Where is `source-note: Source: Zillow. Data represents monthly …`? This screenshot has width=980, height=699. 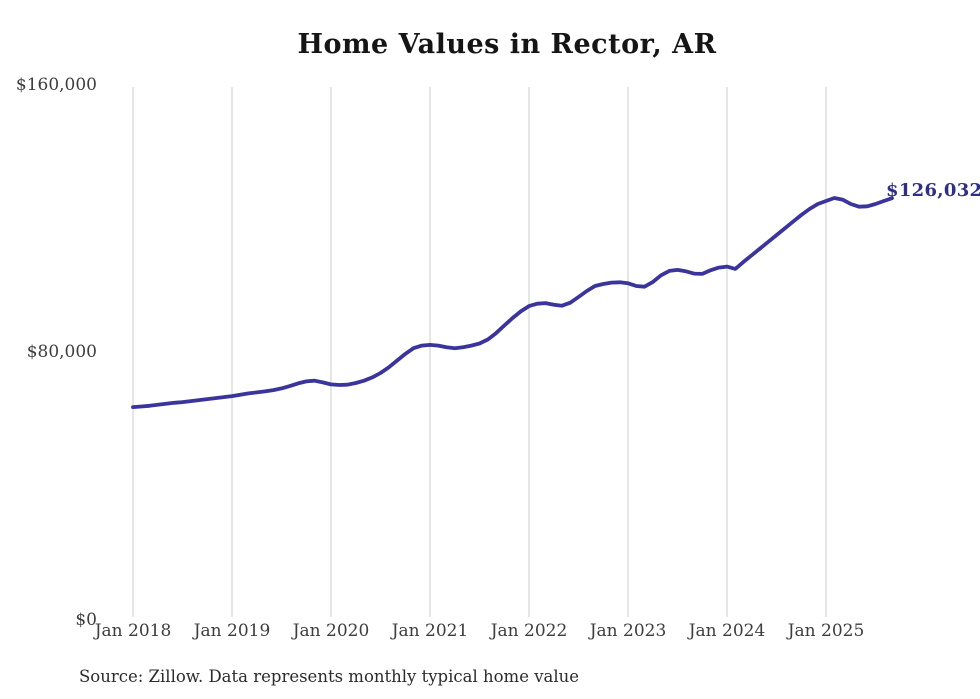 source-note: Source: Zillow. Data represents monthly … is located at coordinates (329, 676).